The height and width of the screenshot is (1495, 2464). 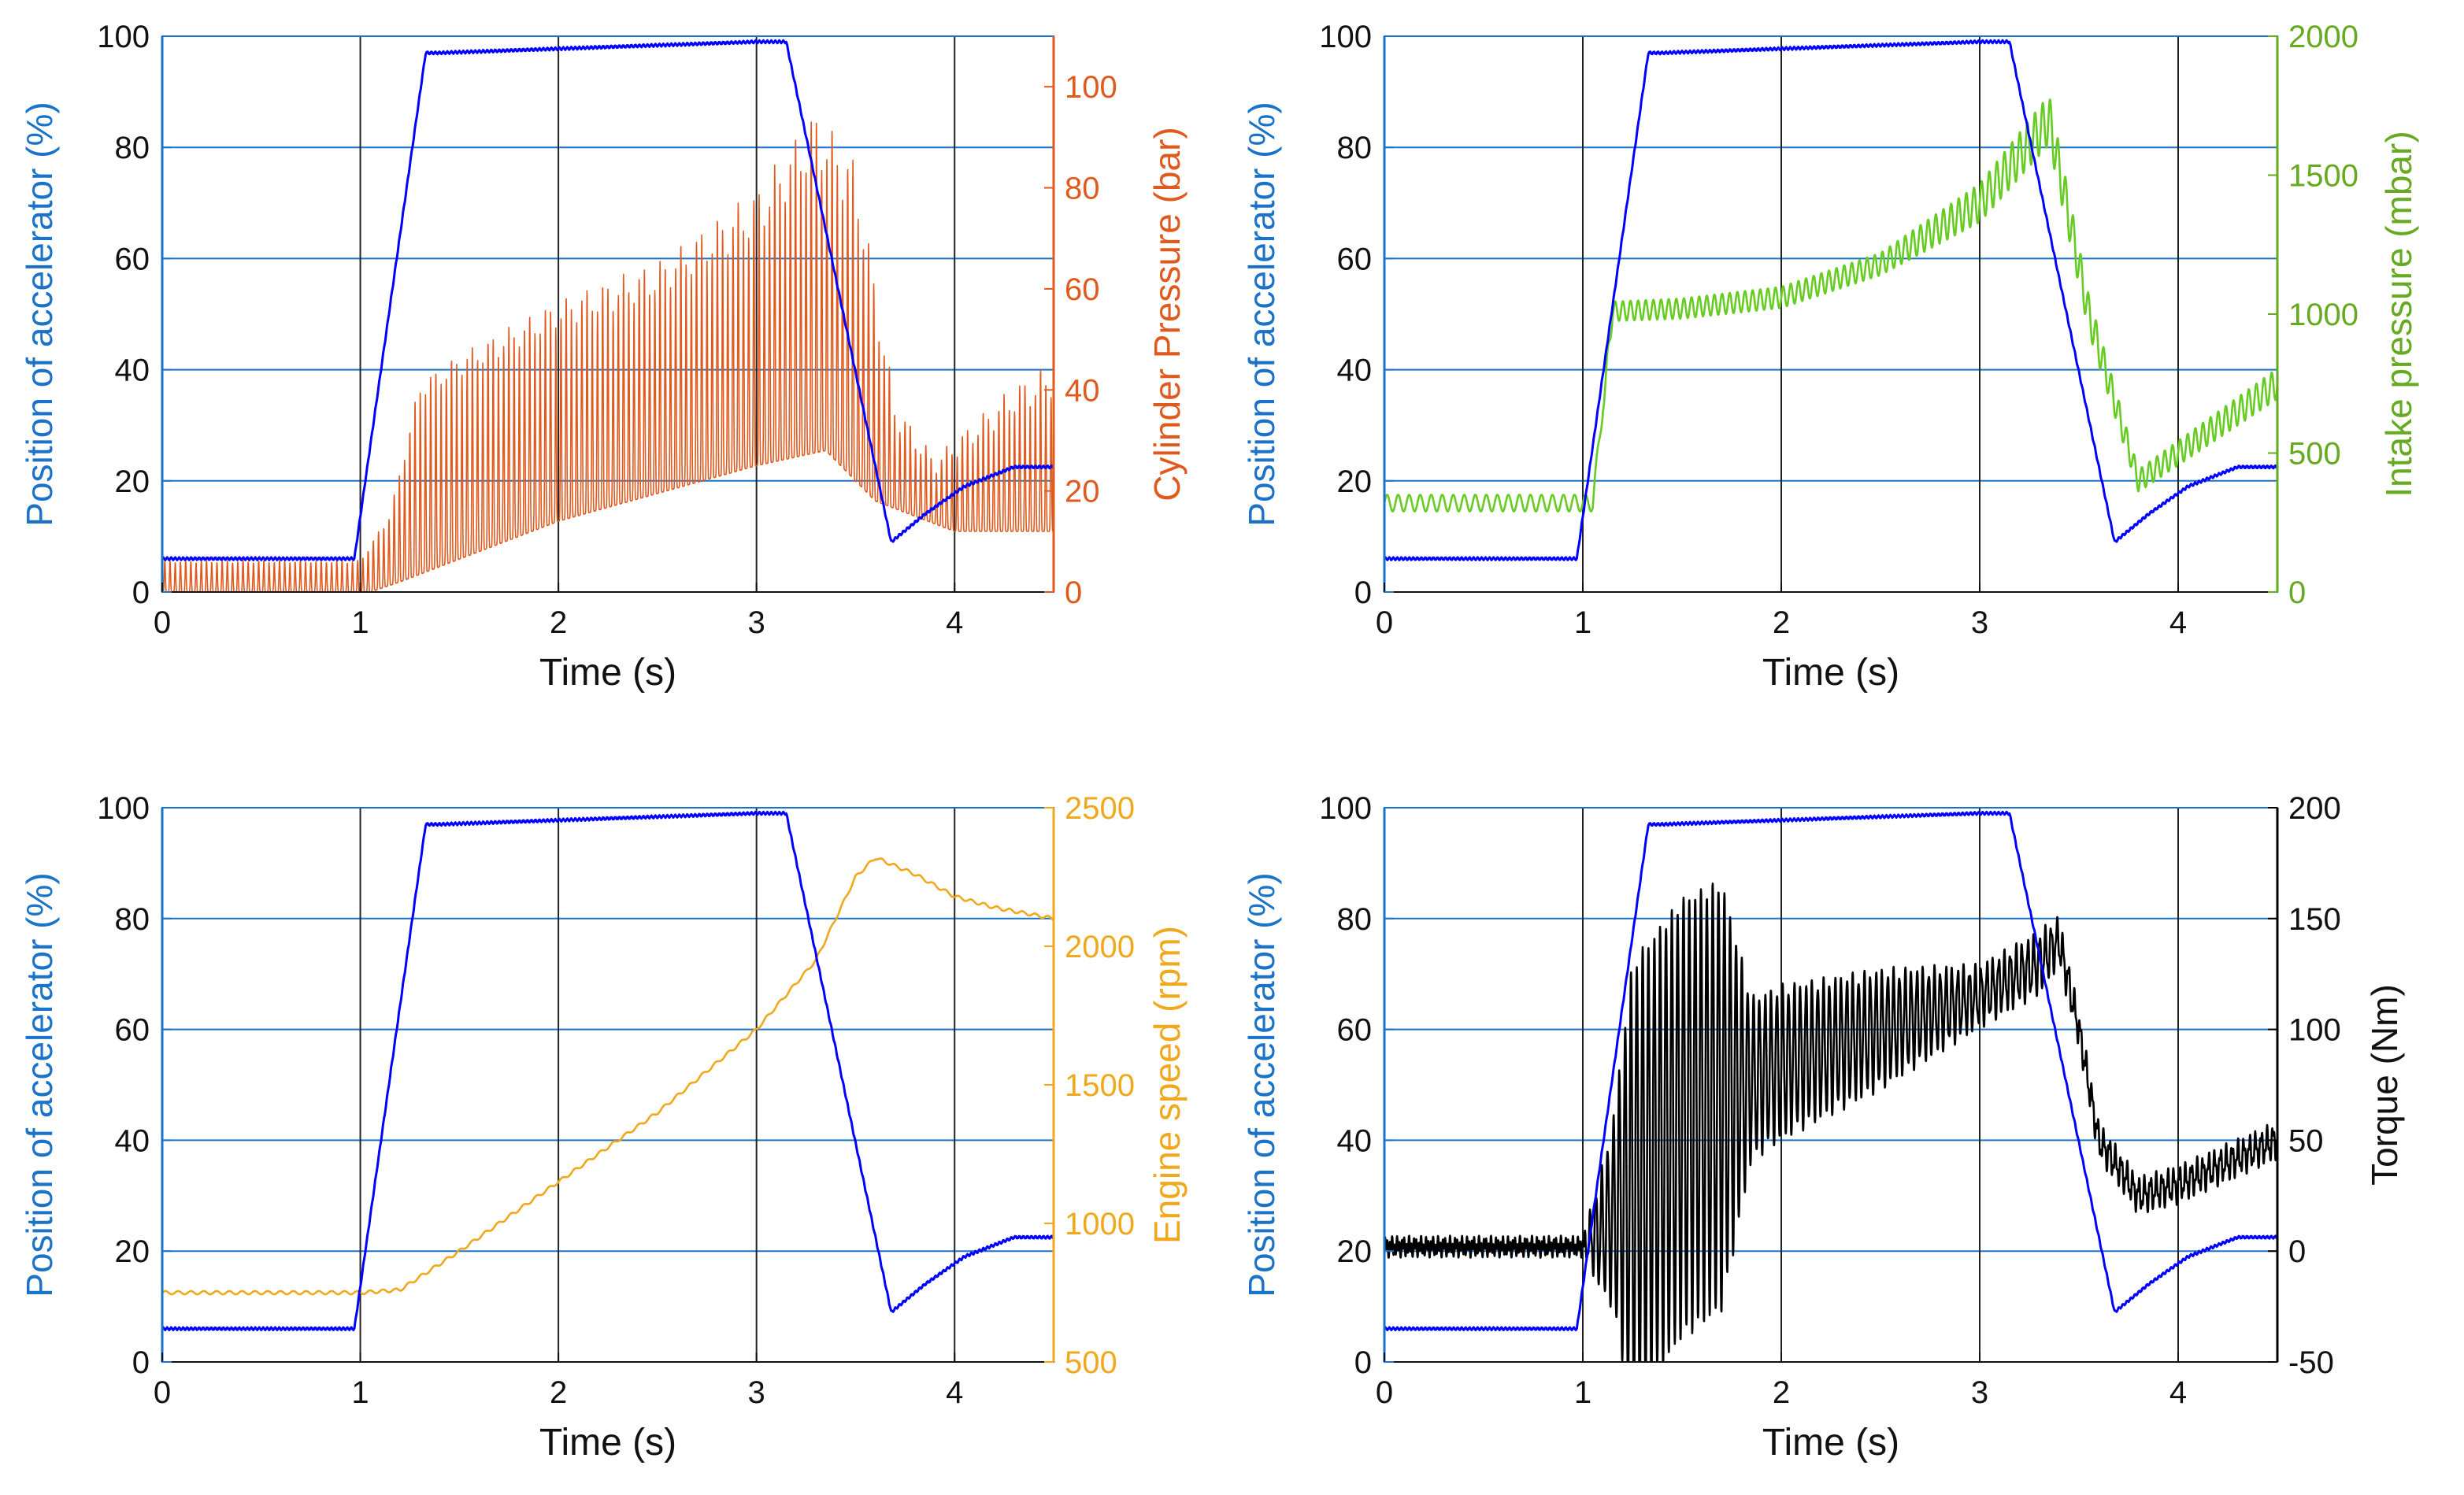 What do you see at coordinates (2306, 1140) in the screenshot?
I see `y-right-tick-label: 50` at bounding box center [2306, 1140].